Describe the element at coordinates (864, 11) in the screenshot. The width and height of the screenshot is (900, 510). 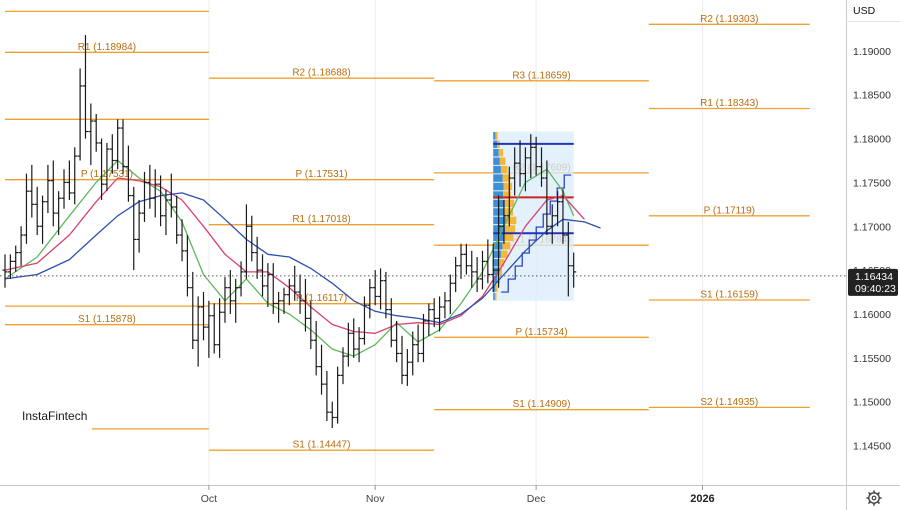
I see `currency-label: USD` at that location.